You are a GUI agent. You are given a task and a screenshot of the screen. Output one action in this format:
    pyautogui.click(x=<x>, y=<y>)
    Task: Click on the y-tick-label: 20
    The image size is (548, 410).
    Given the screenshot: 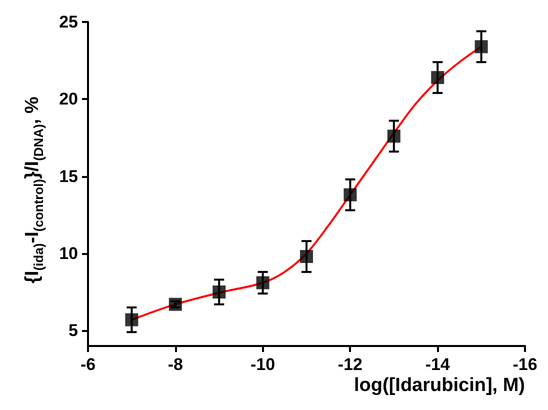 What is the action you would take?
    pyautogui.click(x=68, y=99)
    